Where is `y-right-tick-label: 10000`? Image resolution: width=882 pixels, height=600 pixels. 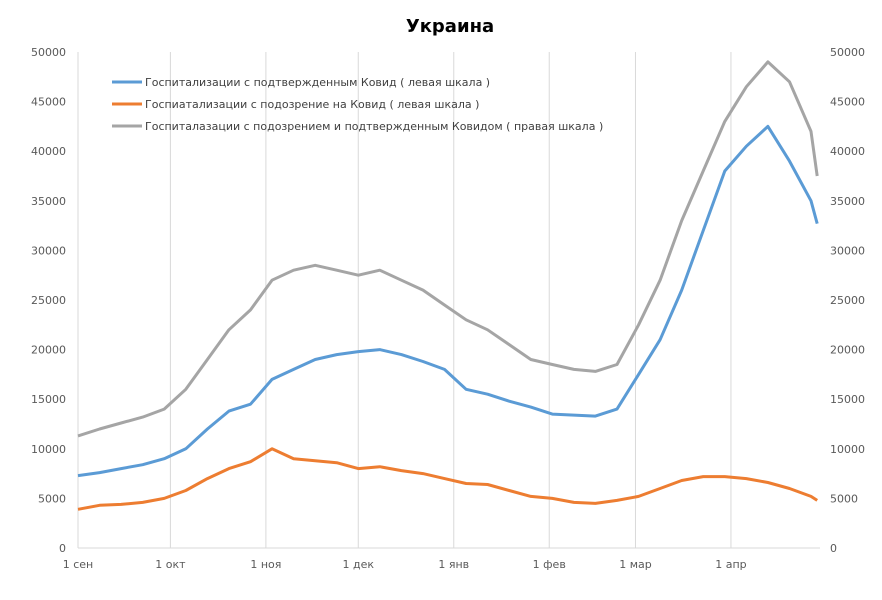 y-right-tick-label: 10000 is located at coordinates (847, 449).